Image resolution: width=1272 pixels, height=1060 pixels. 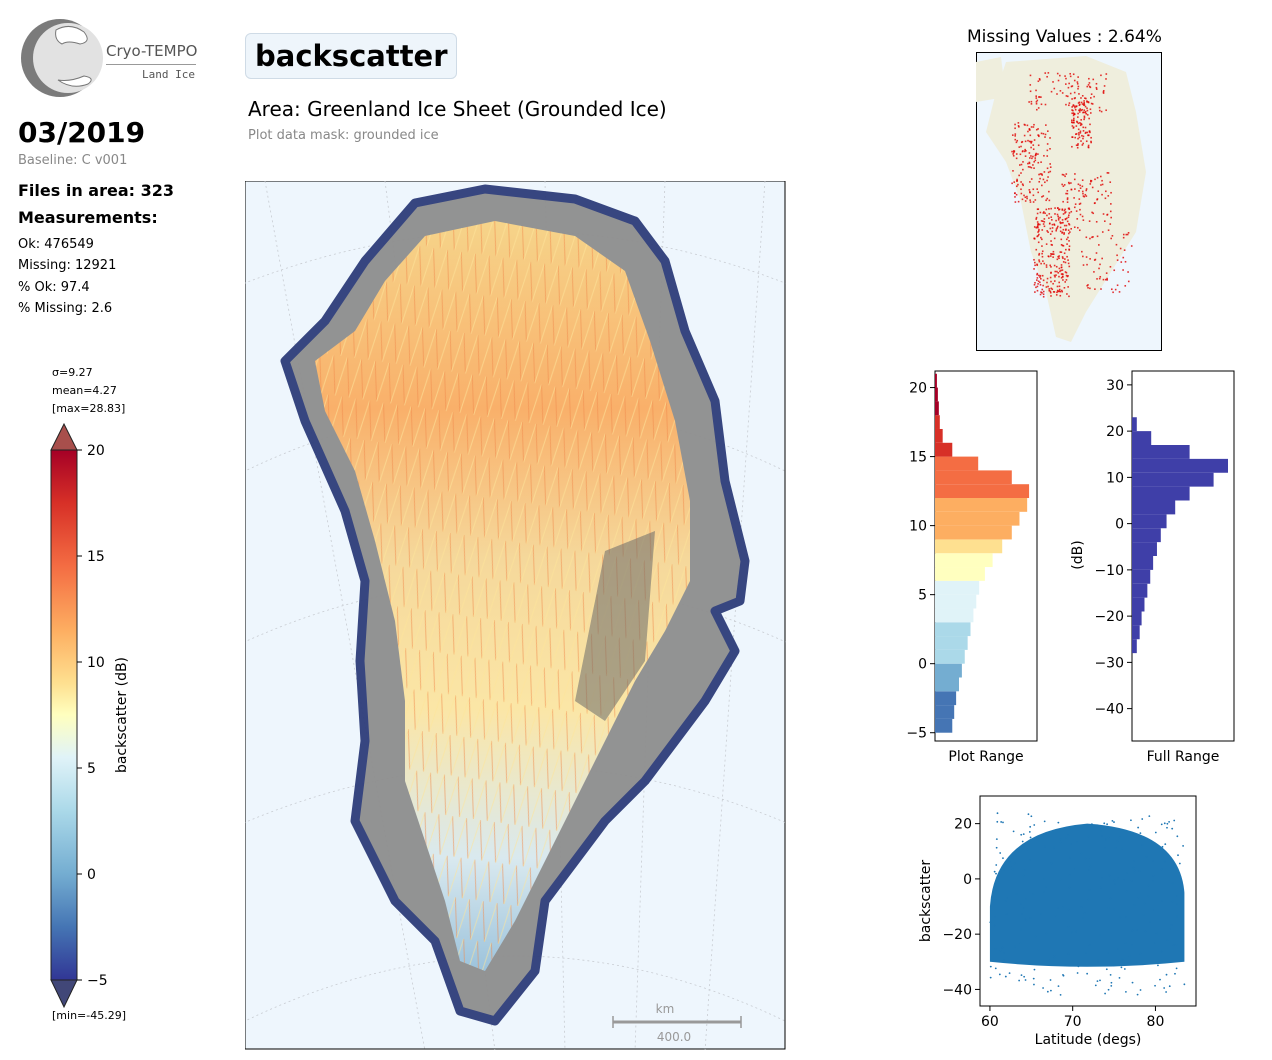 I want to click on hist-ytick-label: −30, so click(x=1109, y=663).